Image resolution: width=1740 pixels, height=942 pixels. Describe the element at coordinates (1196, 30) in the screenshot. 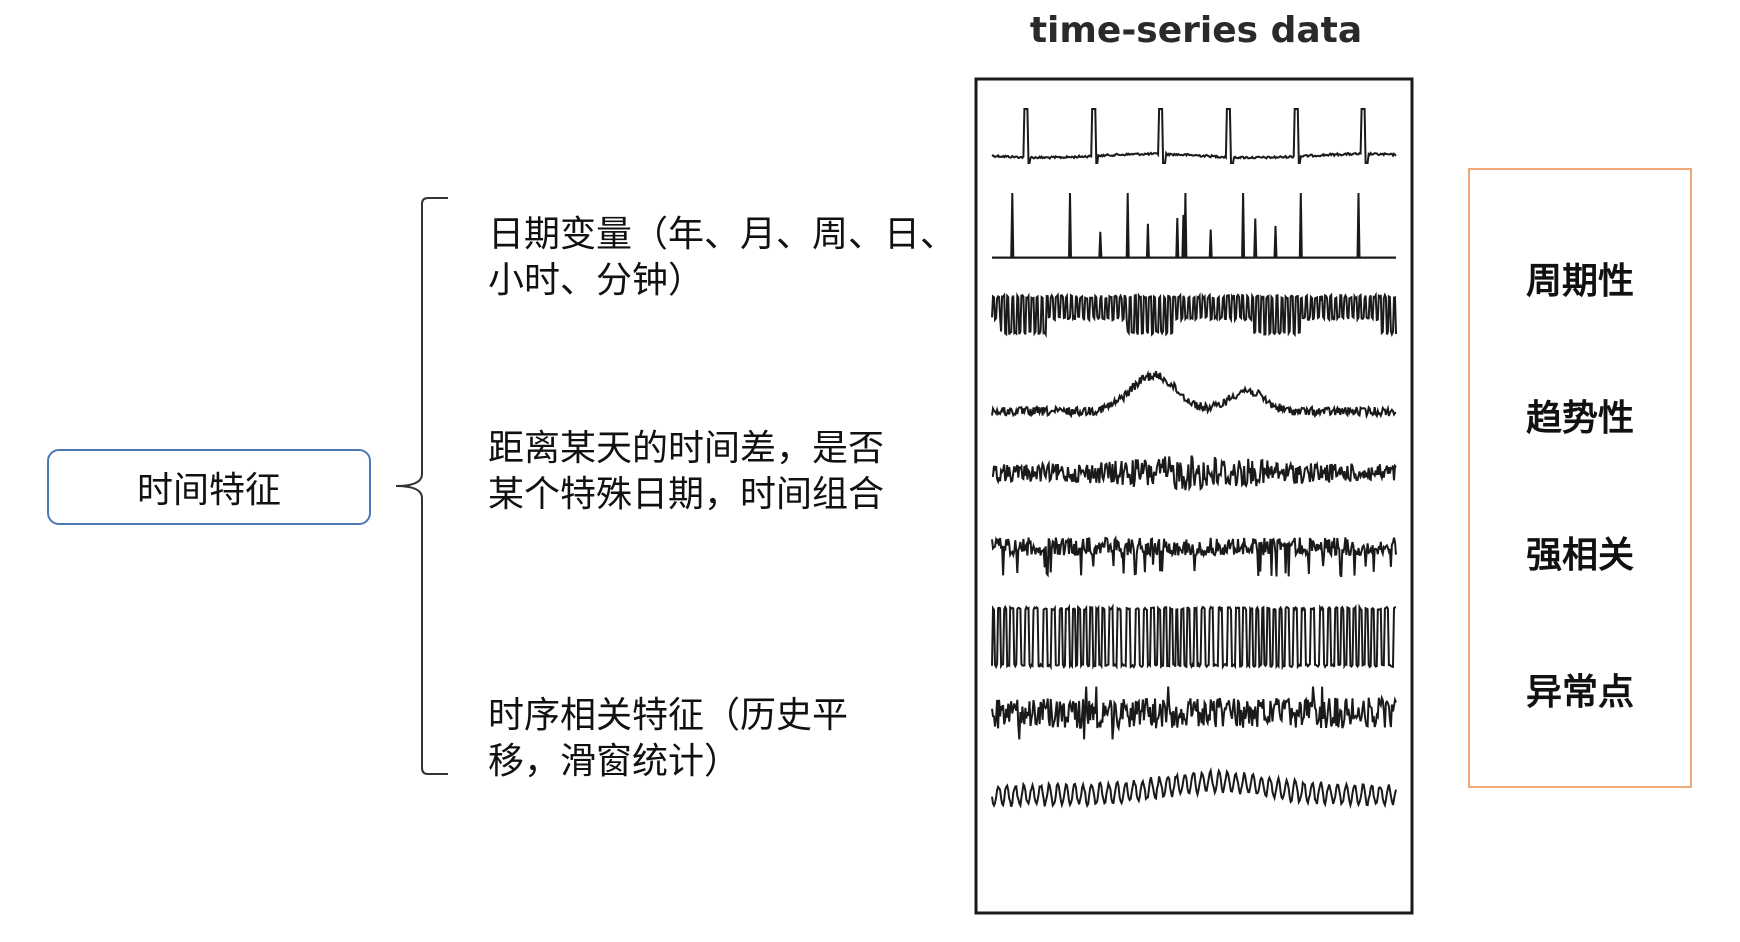

I see `timeseries-title: time-series data` at that location.